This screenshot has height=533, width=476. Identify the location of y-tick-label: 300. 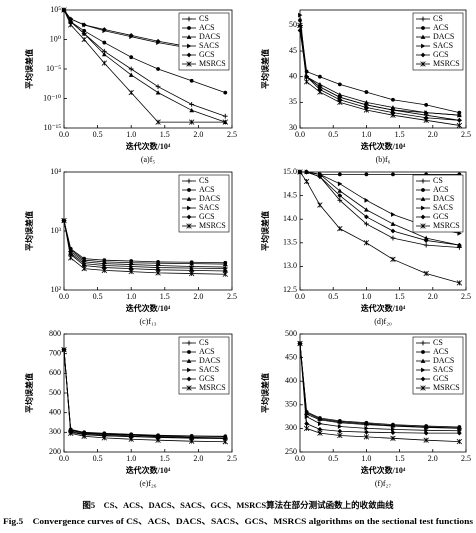
(55, 431).